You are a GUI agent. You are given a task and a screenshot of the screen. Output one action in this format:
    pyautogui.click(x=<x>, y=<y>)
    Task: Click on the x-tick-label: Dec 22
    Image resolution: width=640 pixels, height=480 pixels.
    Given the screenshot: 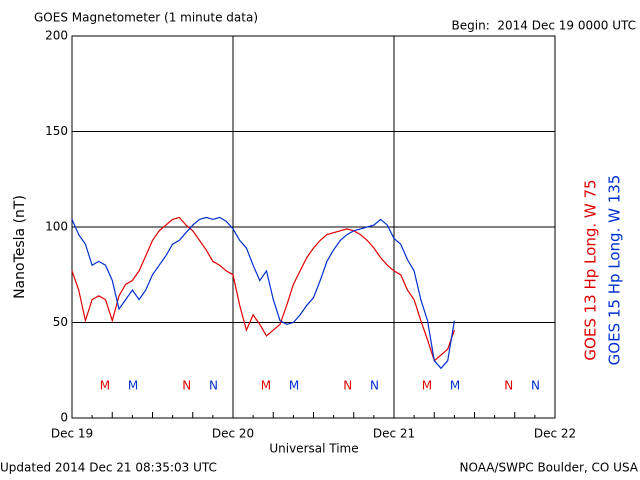 What is the action you would take?
    pyautogui.click(x=555, y=434)
    